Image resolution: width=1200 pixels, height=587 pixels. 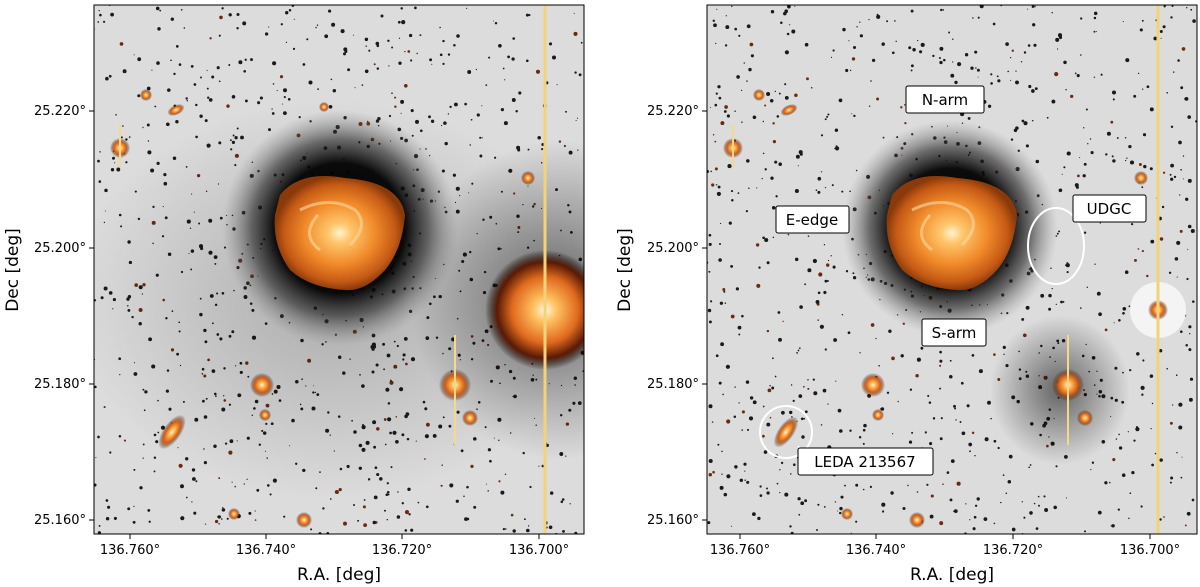 I want to click on leda-circle-marker, so click(x=786, y=432).